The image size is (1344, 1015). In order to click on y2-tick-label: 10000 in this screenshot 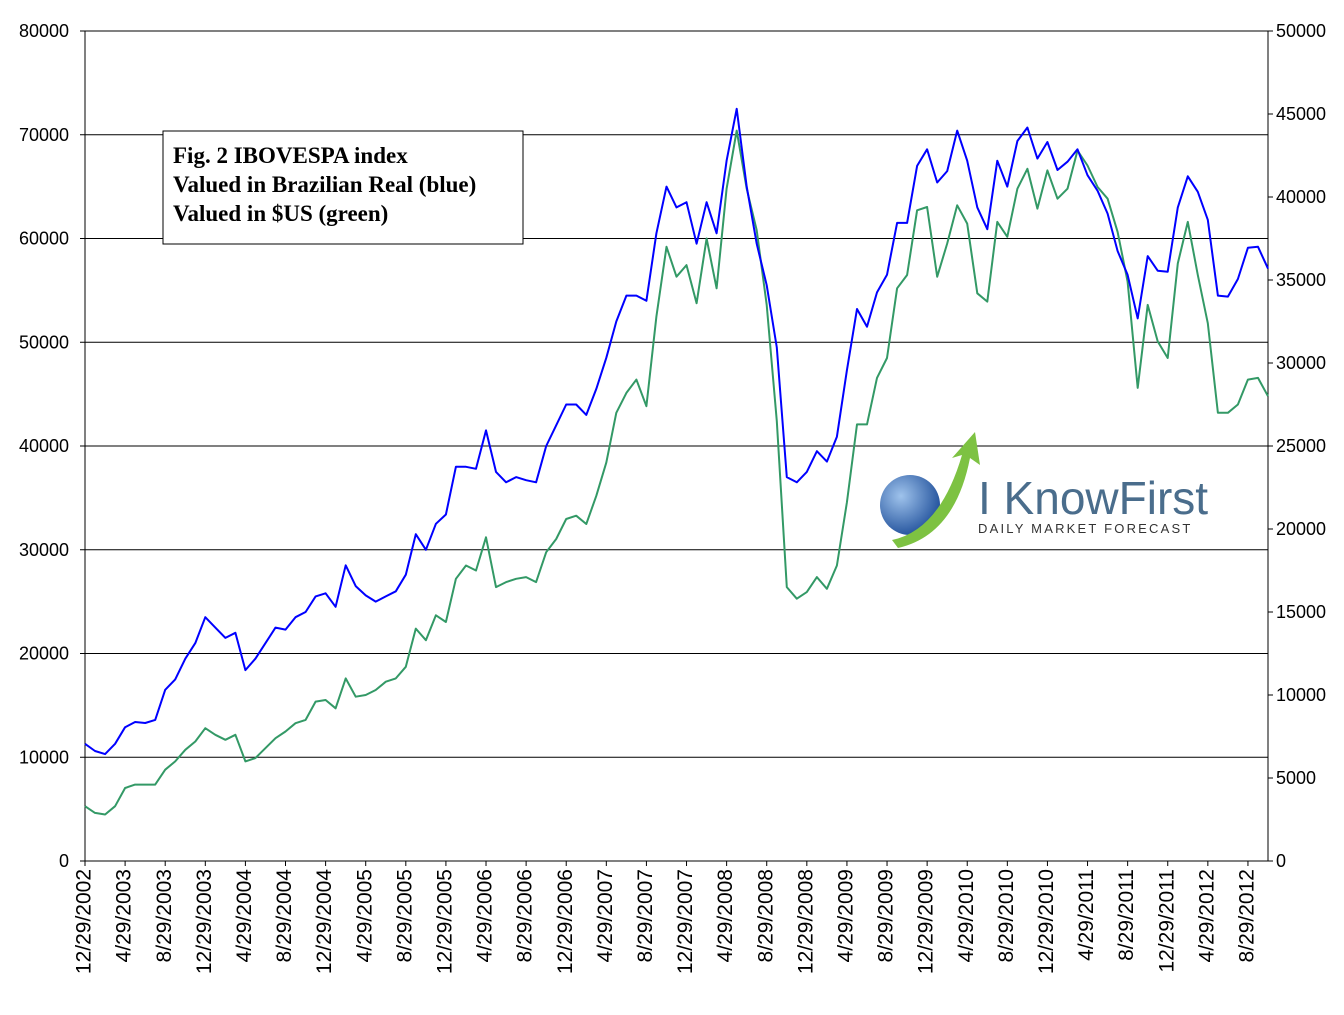, I will do `click(1301, 695)`.